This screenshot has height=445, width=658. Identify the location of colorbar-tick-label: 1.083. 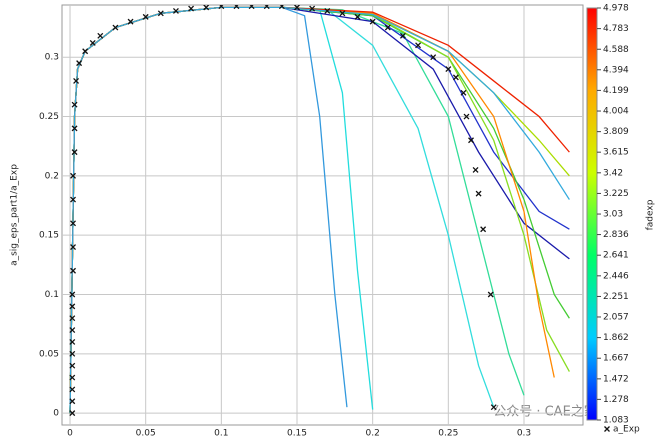
(616, 421).